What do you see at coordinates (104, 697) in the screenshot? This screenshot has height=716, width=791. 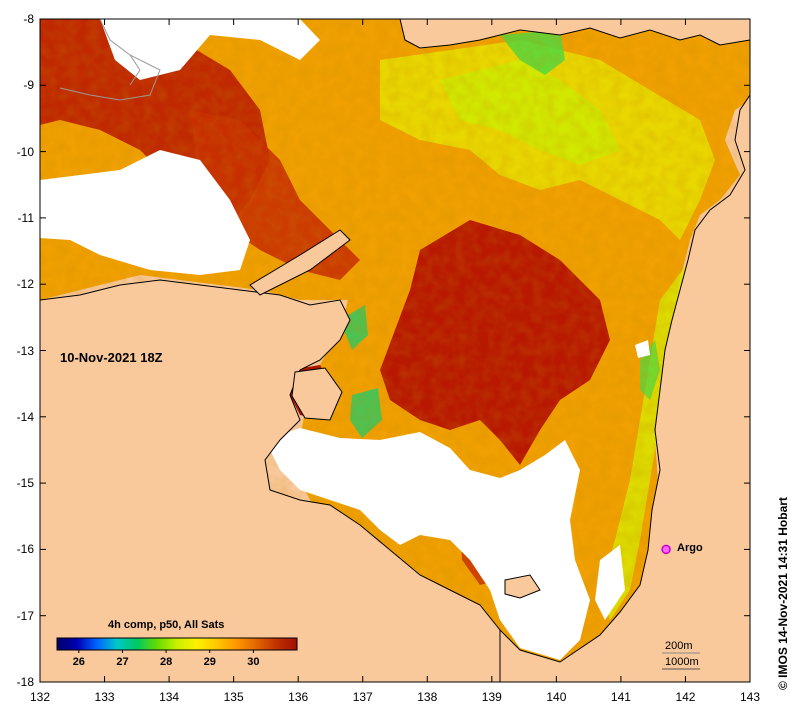 I see `x-tick-label: 133` at bounding box center [104, 697].